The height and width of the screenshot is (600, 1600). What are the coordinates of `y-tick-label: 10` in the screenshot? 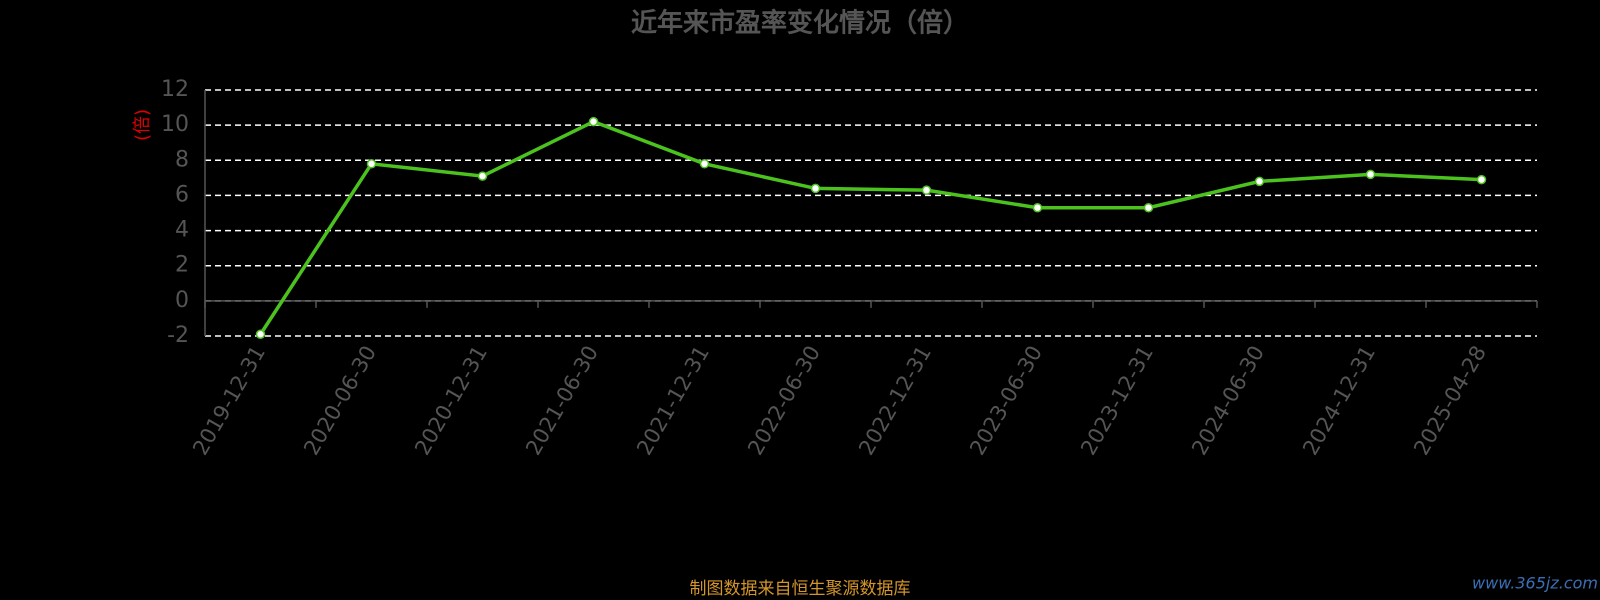 It's located at (175, 124).